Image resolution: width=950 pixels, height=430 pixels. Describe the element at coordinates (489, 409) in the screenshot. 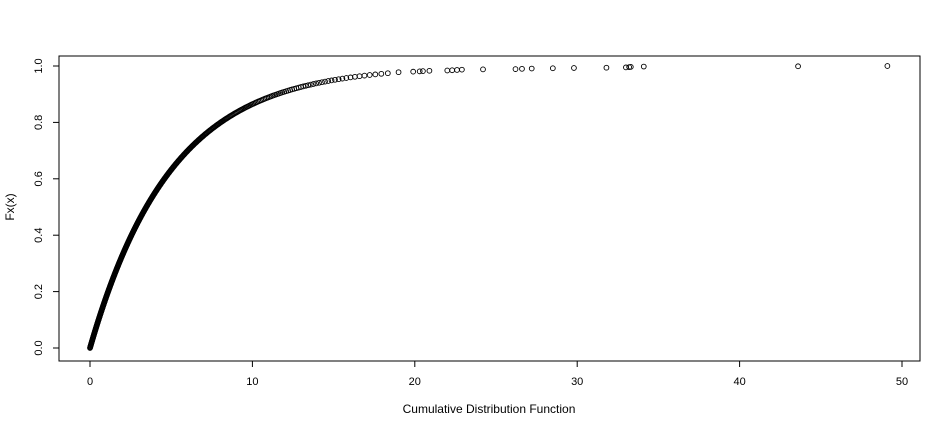

I see `x-axis-title: Cumulative Distribution Function` at that location.